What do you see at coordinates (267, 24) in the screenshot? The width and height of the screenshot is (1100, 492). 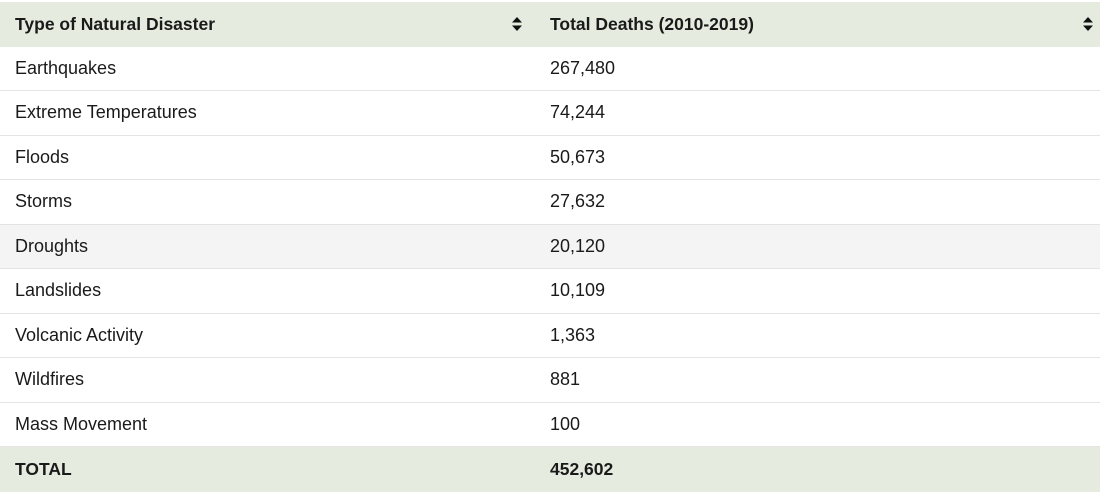 I see `column-header-disaster-type: Type of Natural Disaster` at bounding box center [267, 24].